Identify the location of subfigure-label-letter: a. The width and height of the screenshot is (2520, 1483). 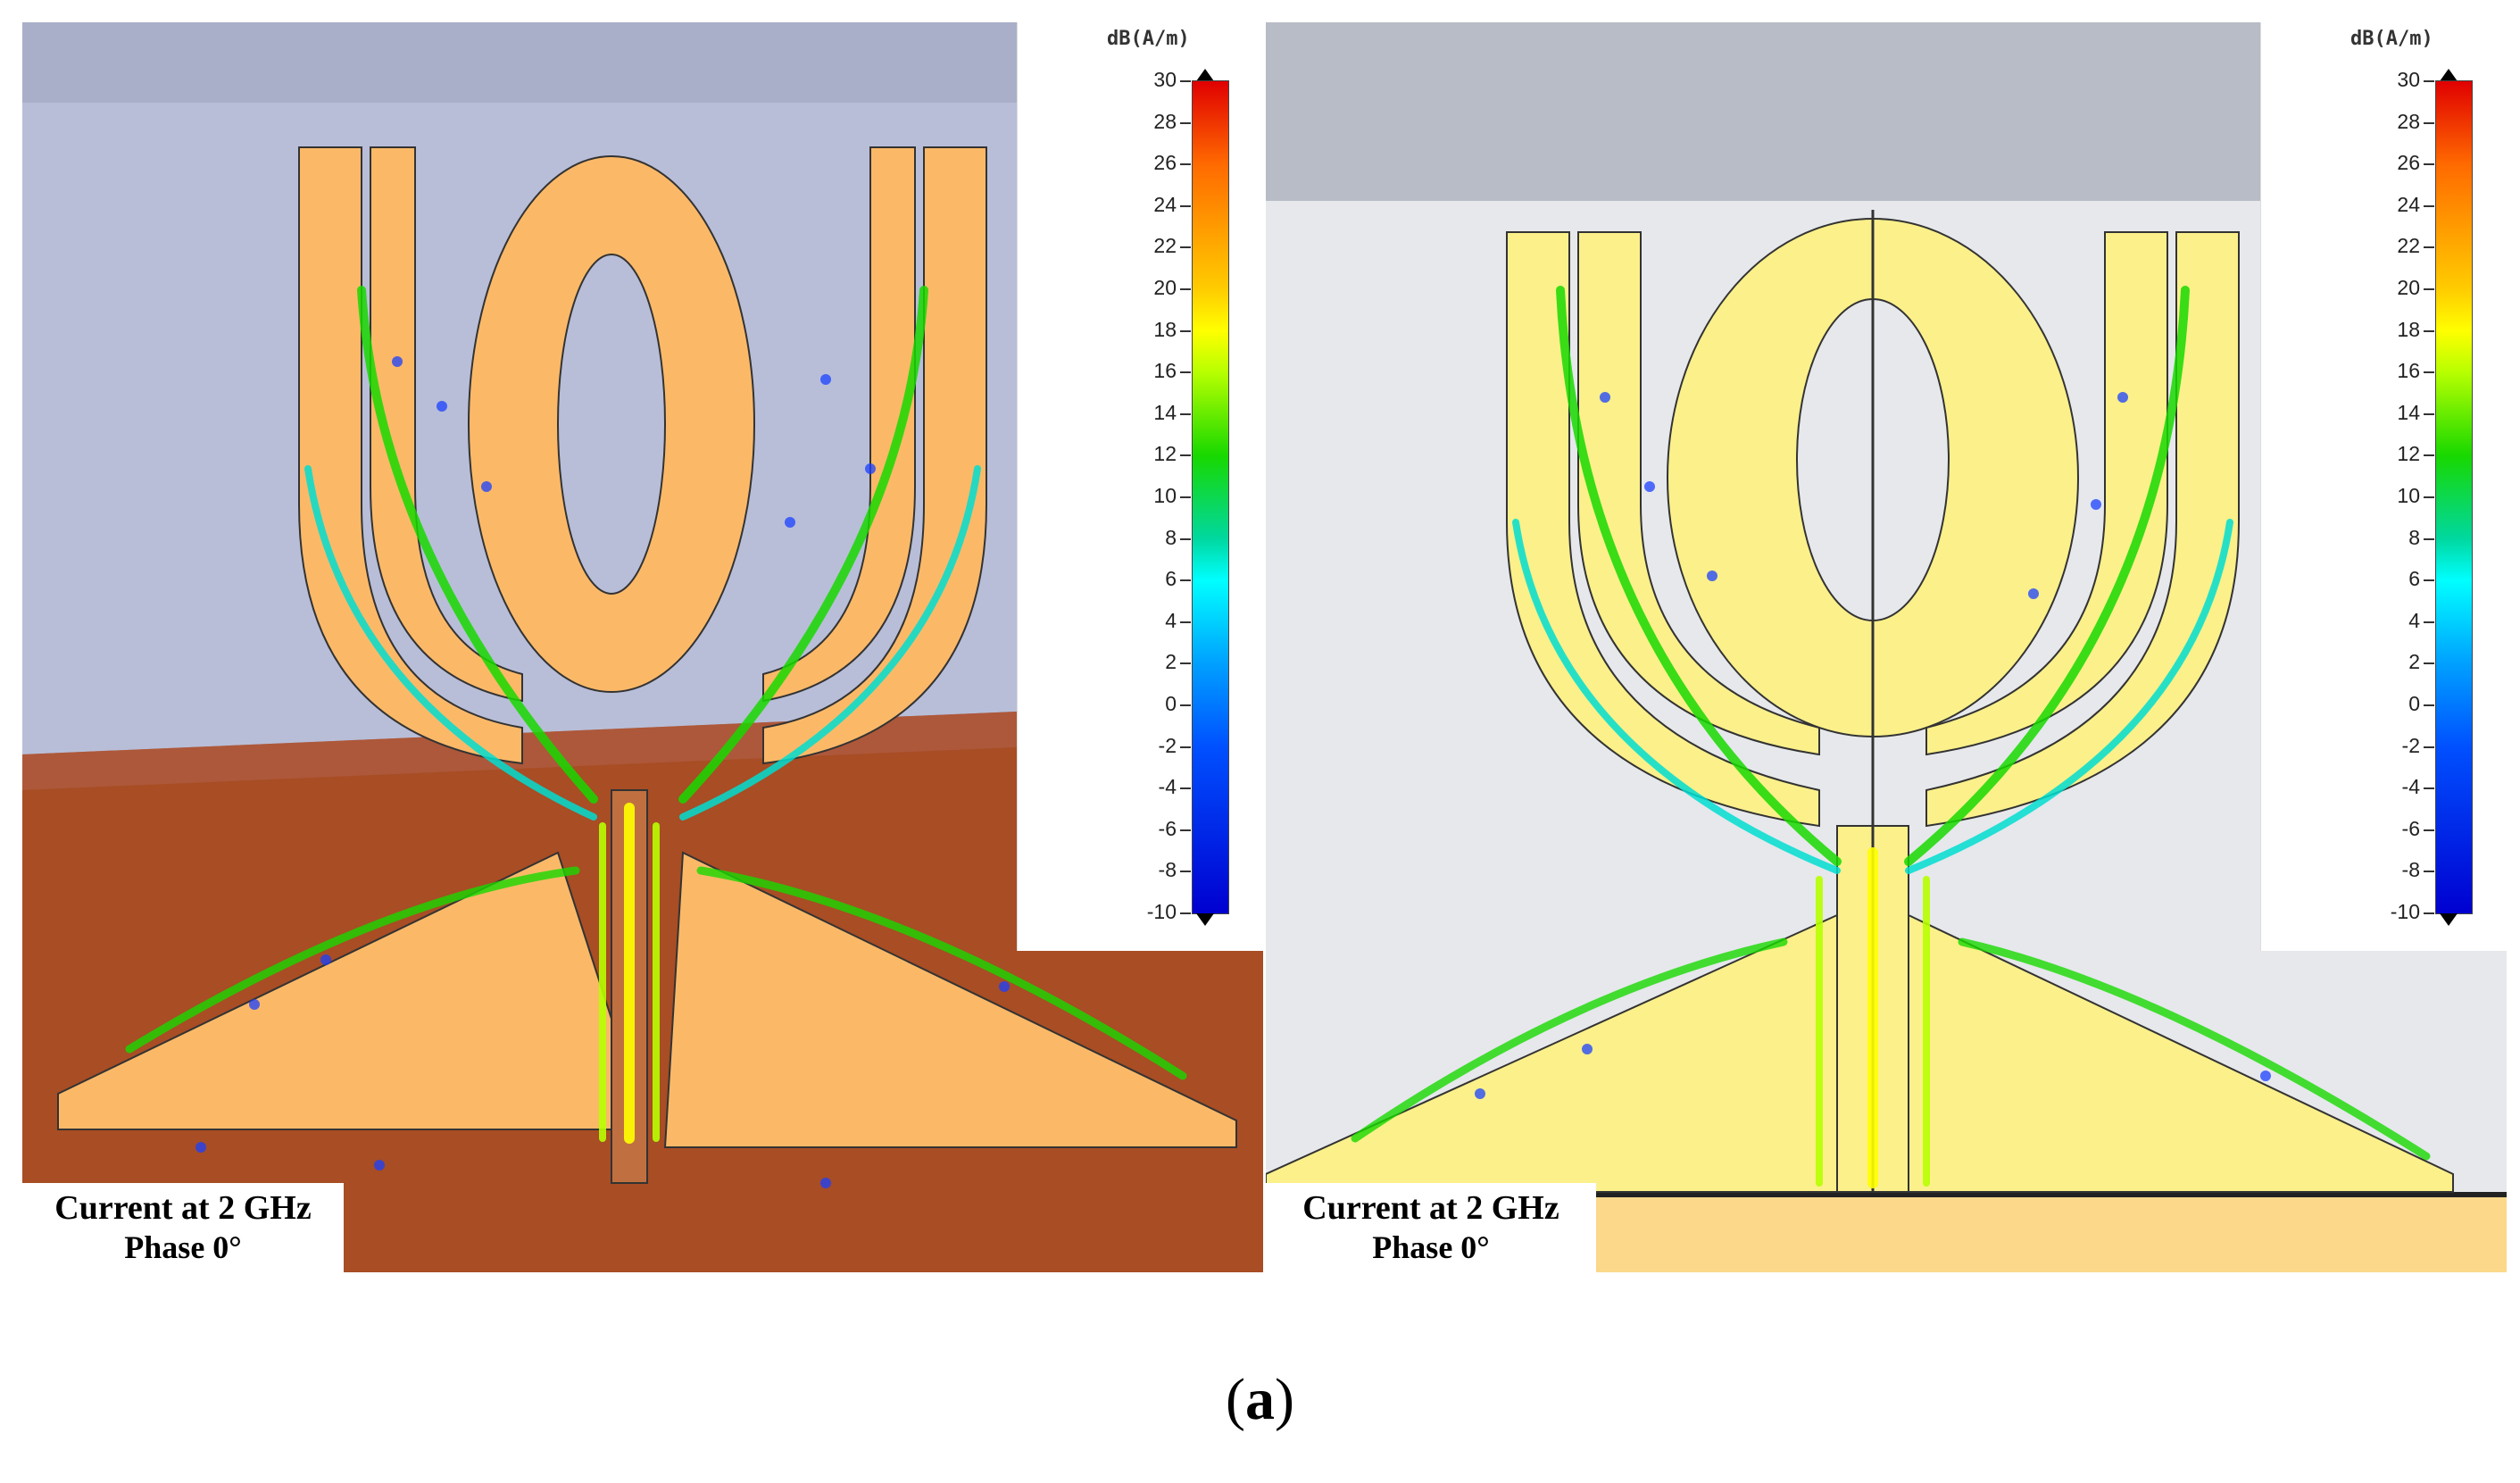
(1260, 1399).